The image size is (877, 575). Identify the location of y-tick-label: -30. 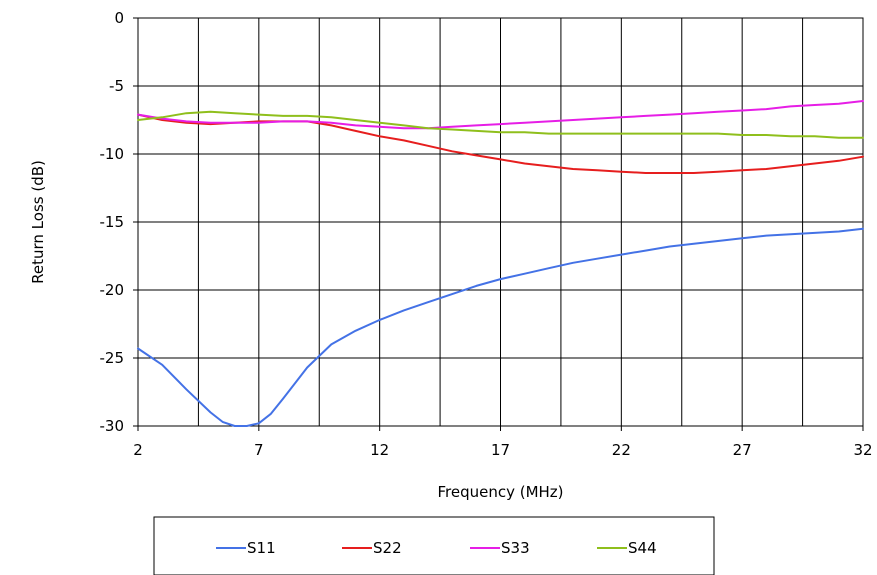
(112, 426).